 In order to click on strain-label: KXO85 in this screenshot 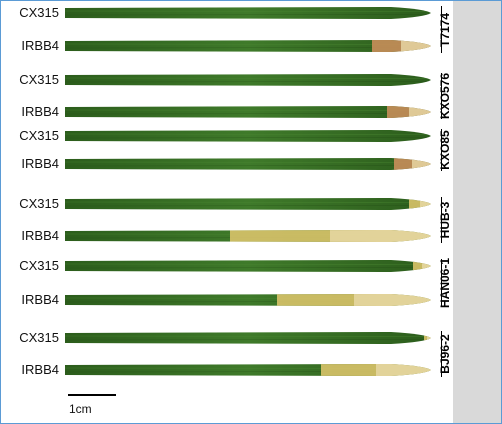, I will do `click(445, 150)`.